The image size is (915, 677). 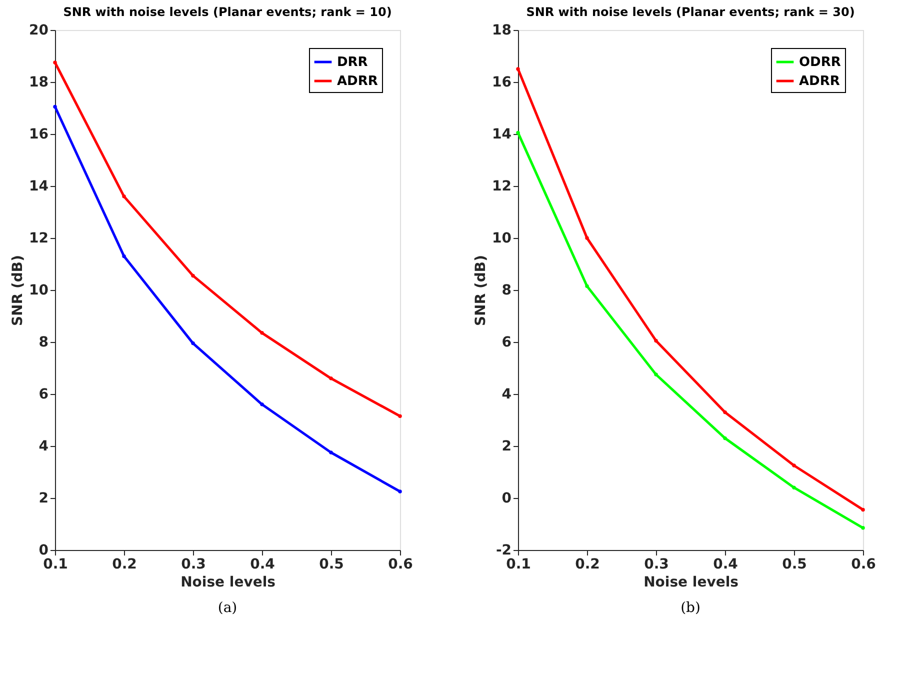 I want to click on chart-title: SNR with noise levels (Planar events; rank = 10), so click(x=227, y=12).